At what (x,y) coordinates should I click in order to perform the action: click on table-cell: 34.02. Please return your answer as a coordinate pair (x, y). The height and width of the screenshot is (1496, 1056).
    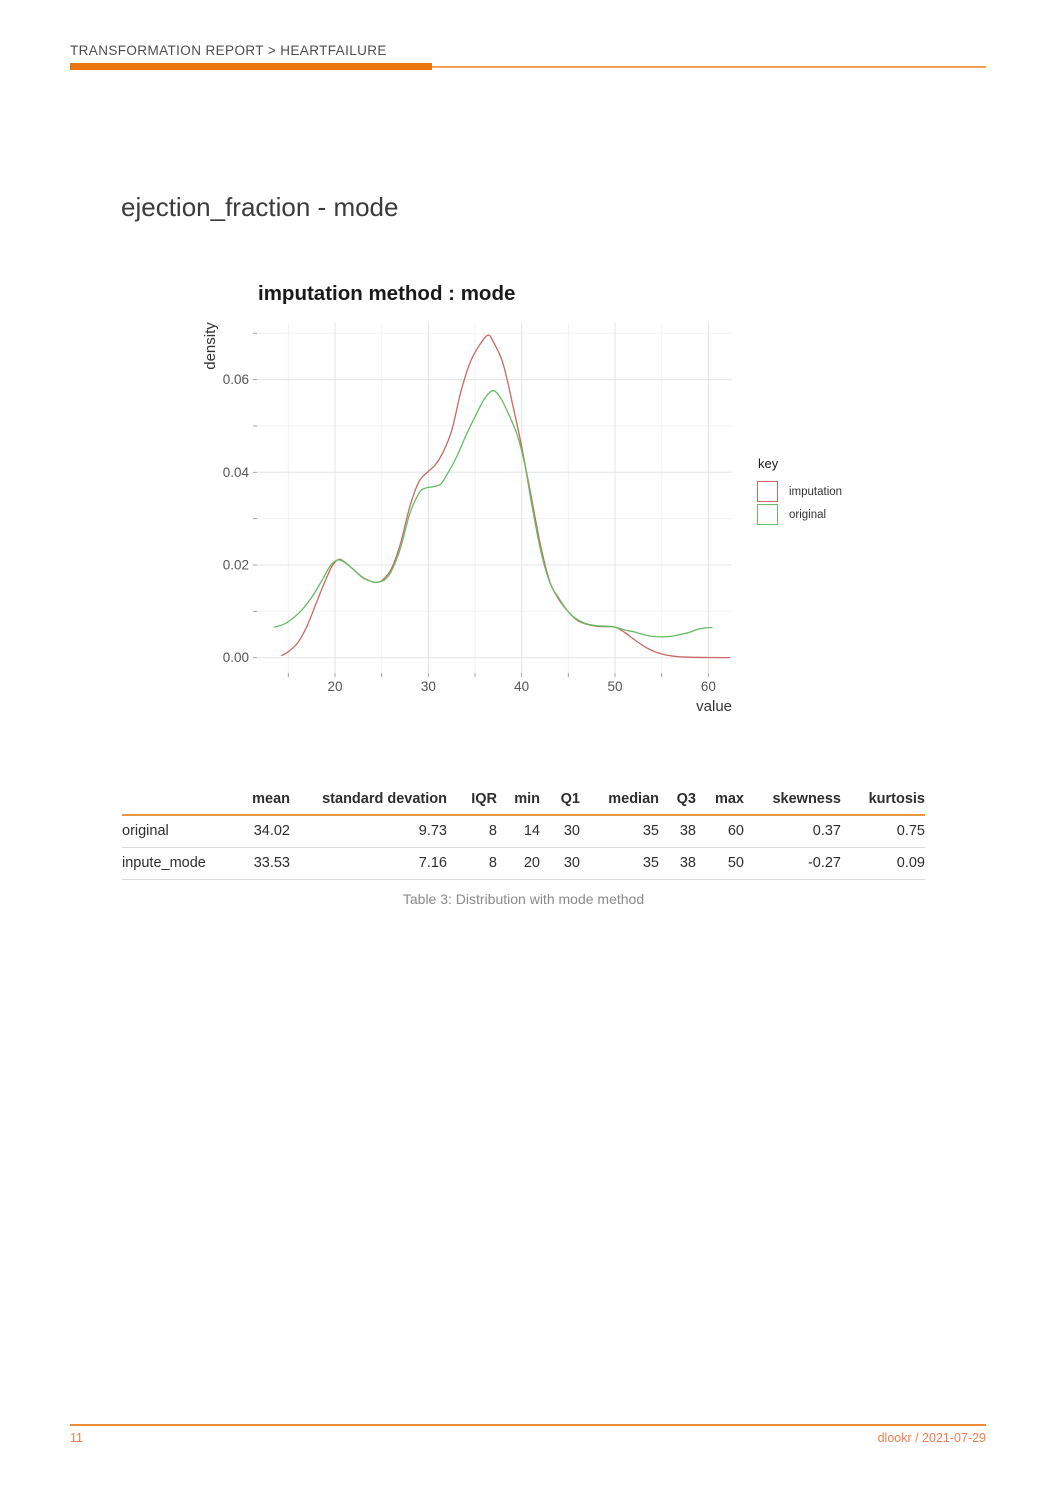
    Looking at the image, I should click on (263, 831).